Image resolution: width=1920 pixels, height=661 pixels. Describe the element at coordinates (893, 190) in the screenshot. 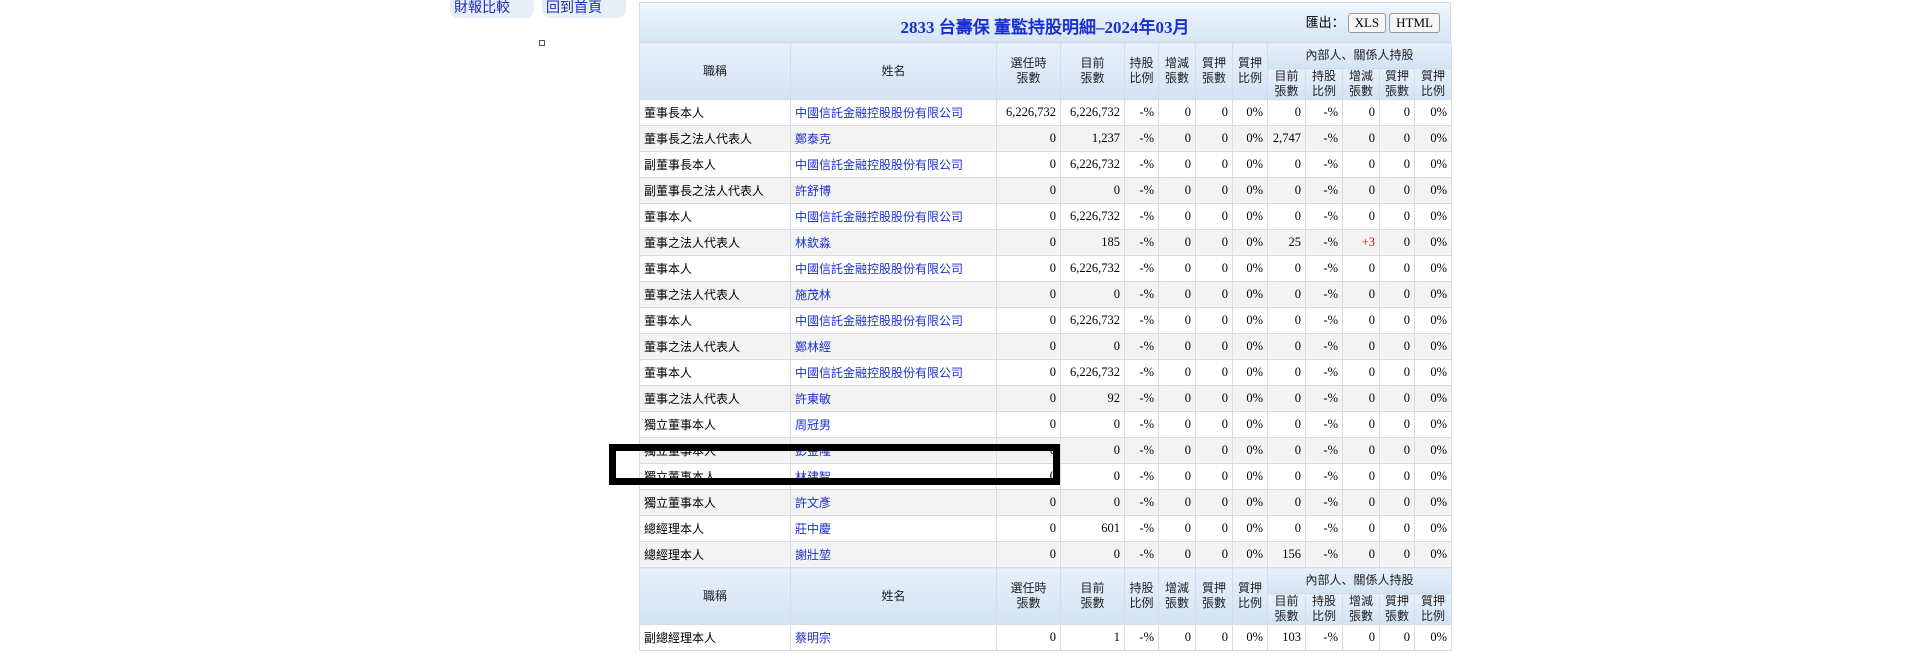

I see `name-link: 許舒博` at that location.